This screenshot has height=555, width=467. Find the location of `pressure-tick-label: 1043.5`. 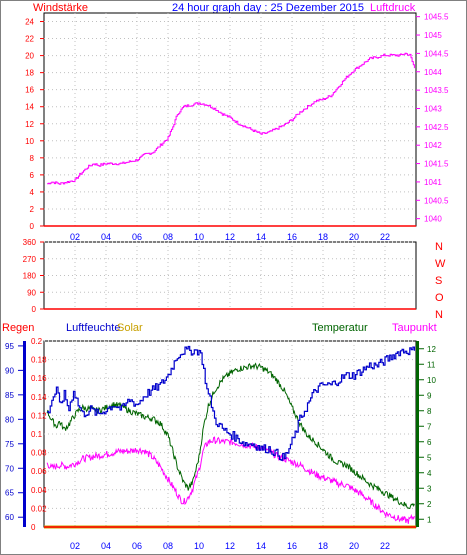

pressure-tick-label: 1043.5 is located at coordinates (436, 90).